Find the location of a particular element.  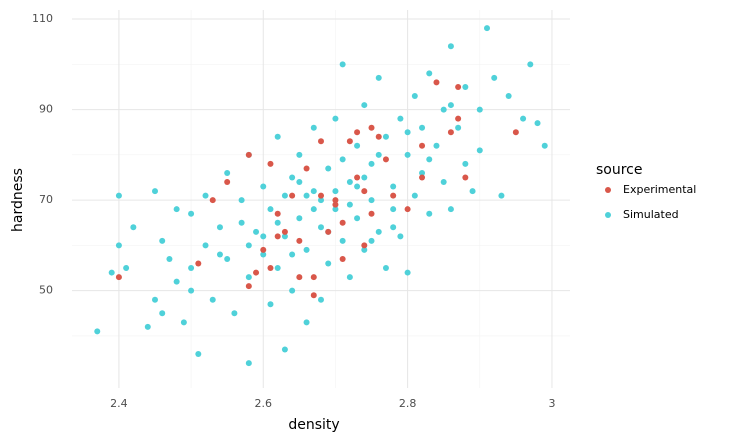

legend-marker is located at coordinates (608, 215).